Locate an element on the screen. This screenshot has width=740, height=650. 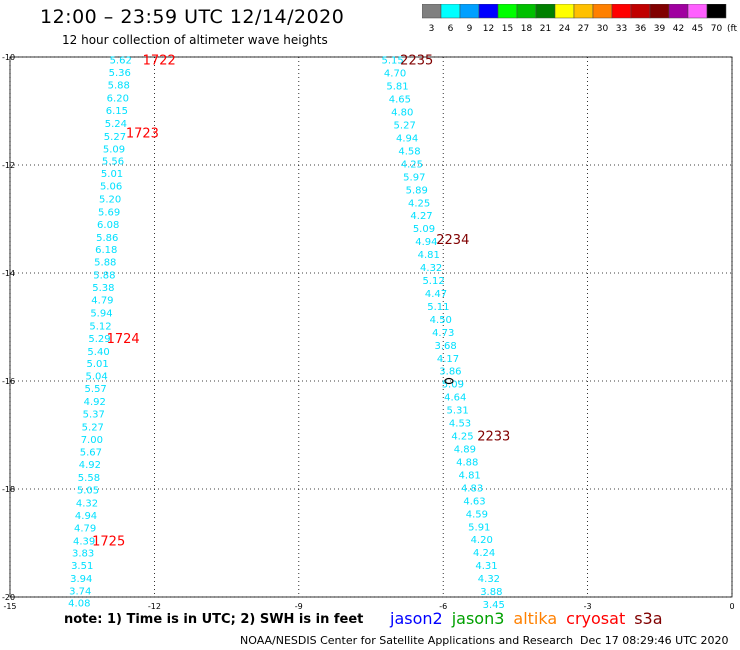
swh-value: 5.86 is located at coordinates (107, 238).